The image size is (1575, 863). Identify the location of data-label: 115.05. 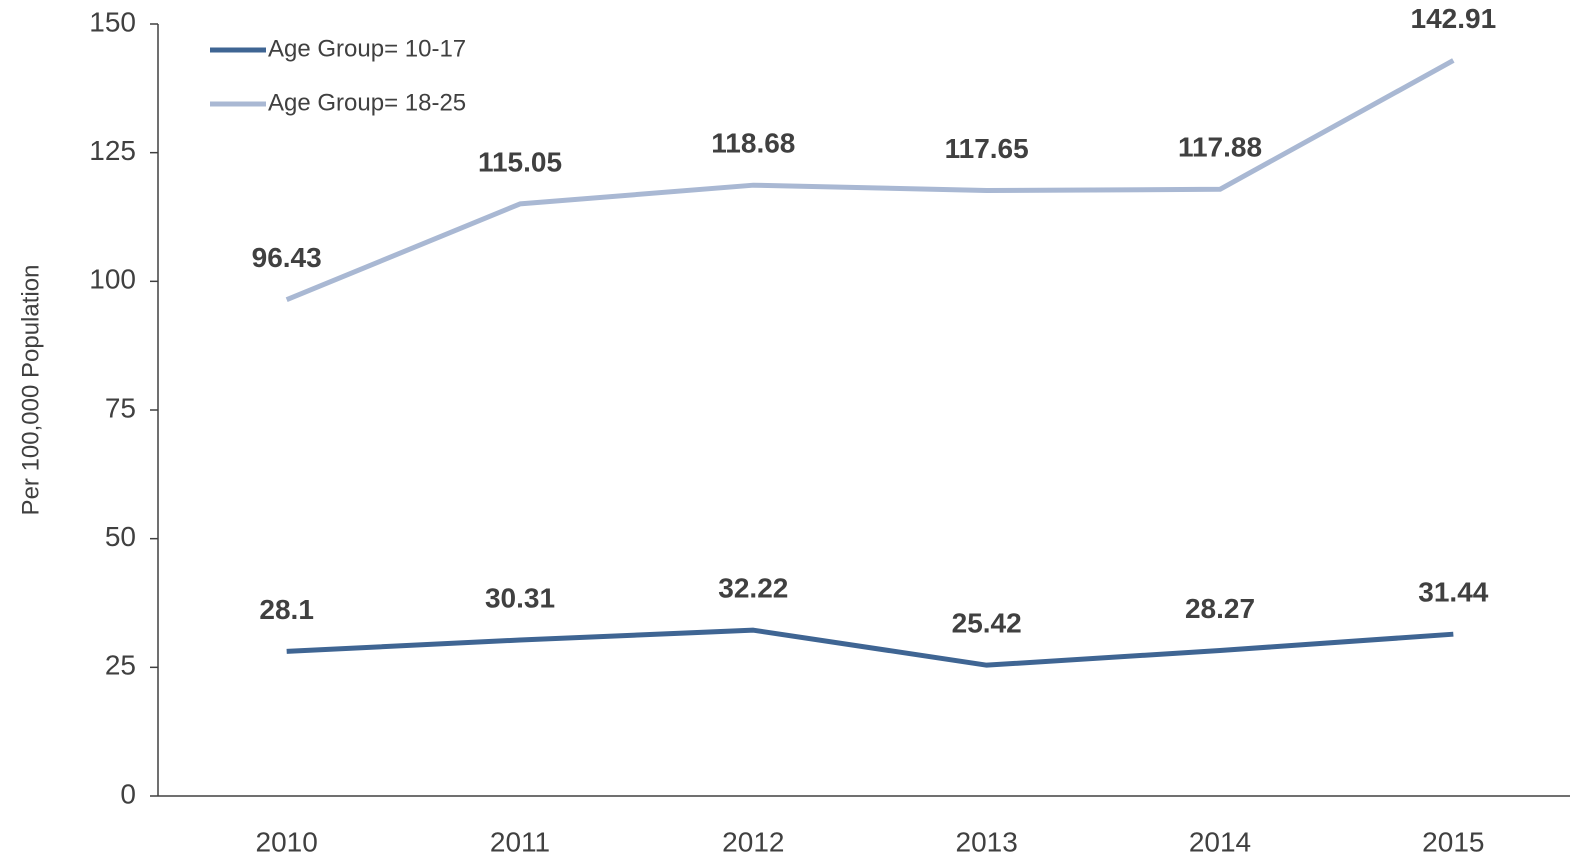
(520, 161).